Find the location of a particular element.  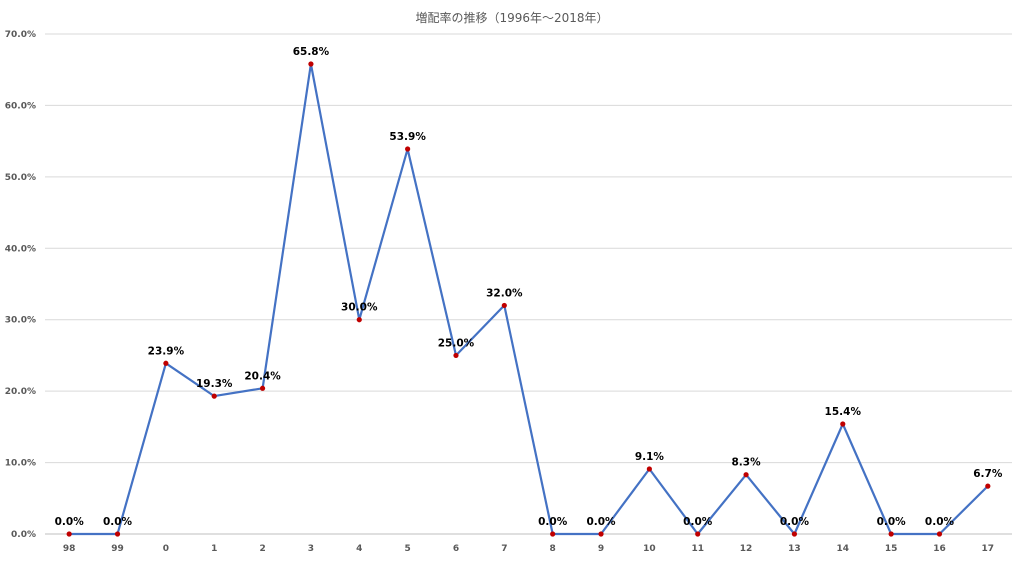

x-tick-label: 9 is located at coordinates (601, 549).